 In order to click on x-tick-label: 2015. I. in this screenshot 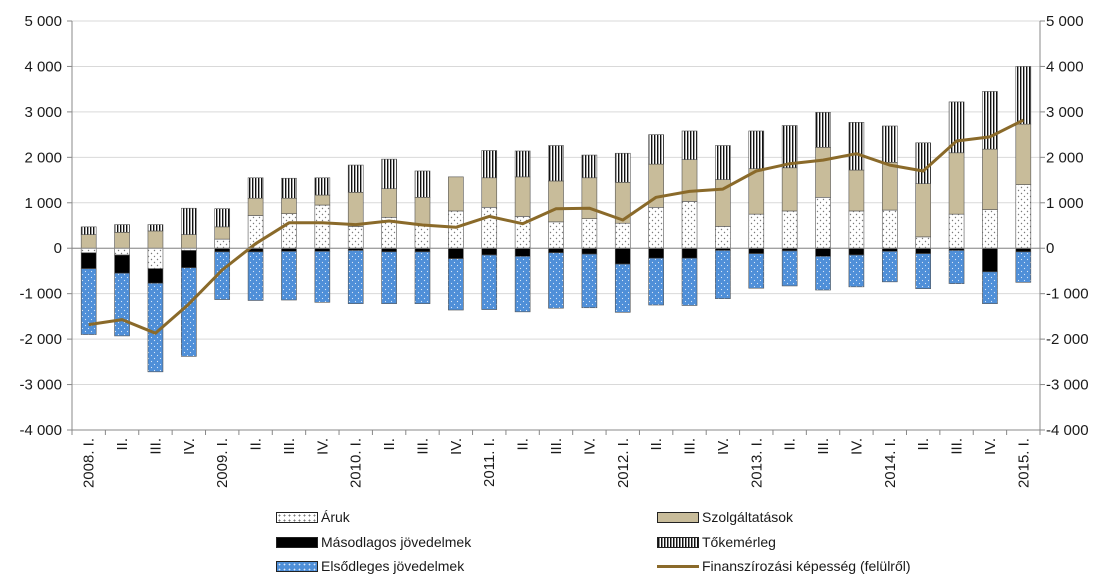, I will do `click(1023, 463)`.